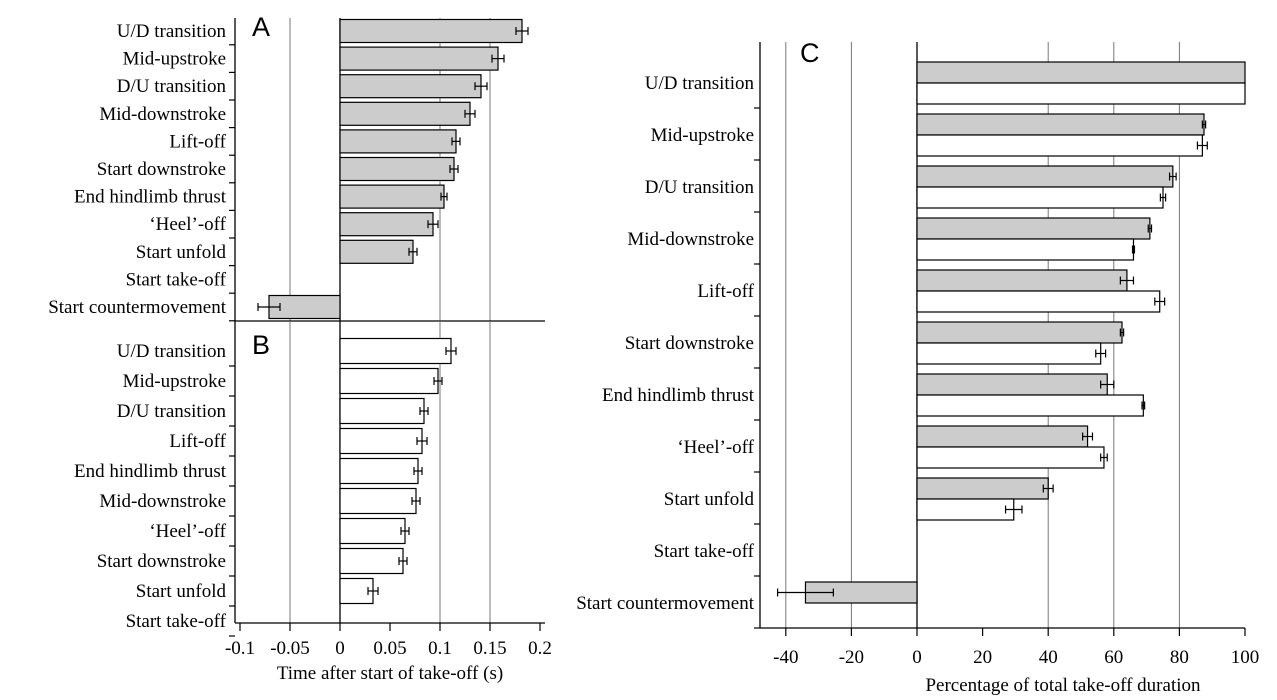  Describe the element at coordinates (810, 53) in the screenshot. I see `panel-letter: C` at that location.